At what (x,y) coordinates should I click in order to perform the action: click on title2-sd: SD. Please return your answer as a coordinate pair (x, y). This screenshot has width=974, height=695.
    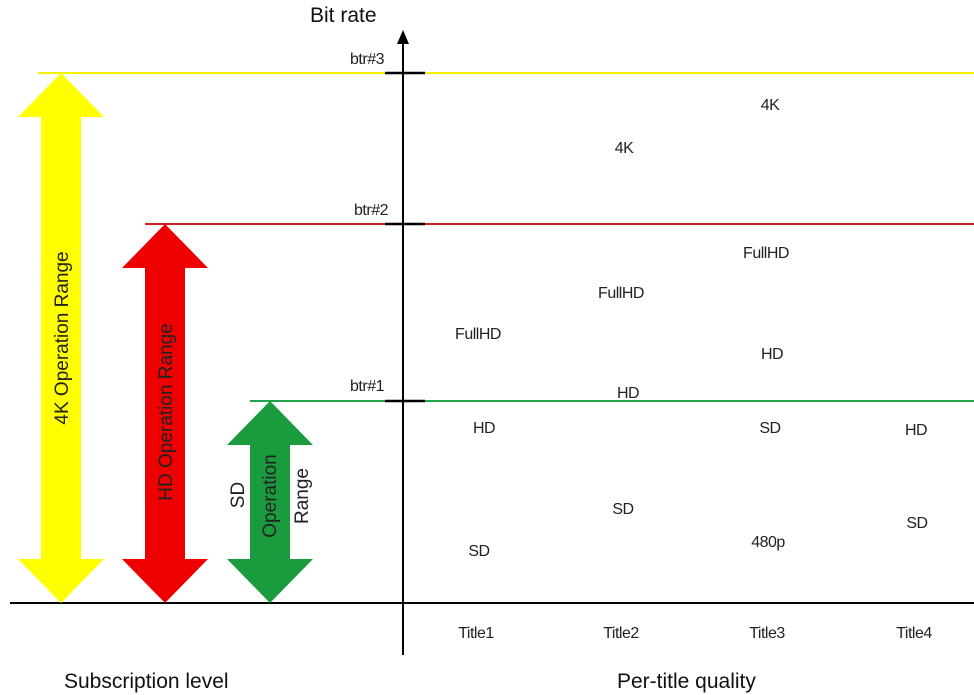
    Looking at the image, I should click on (622, 509).